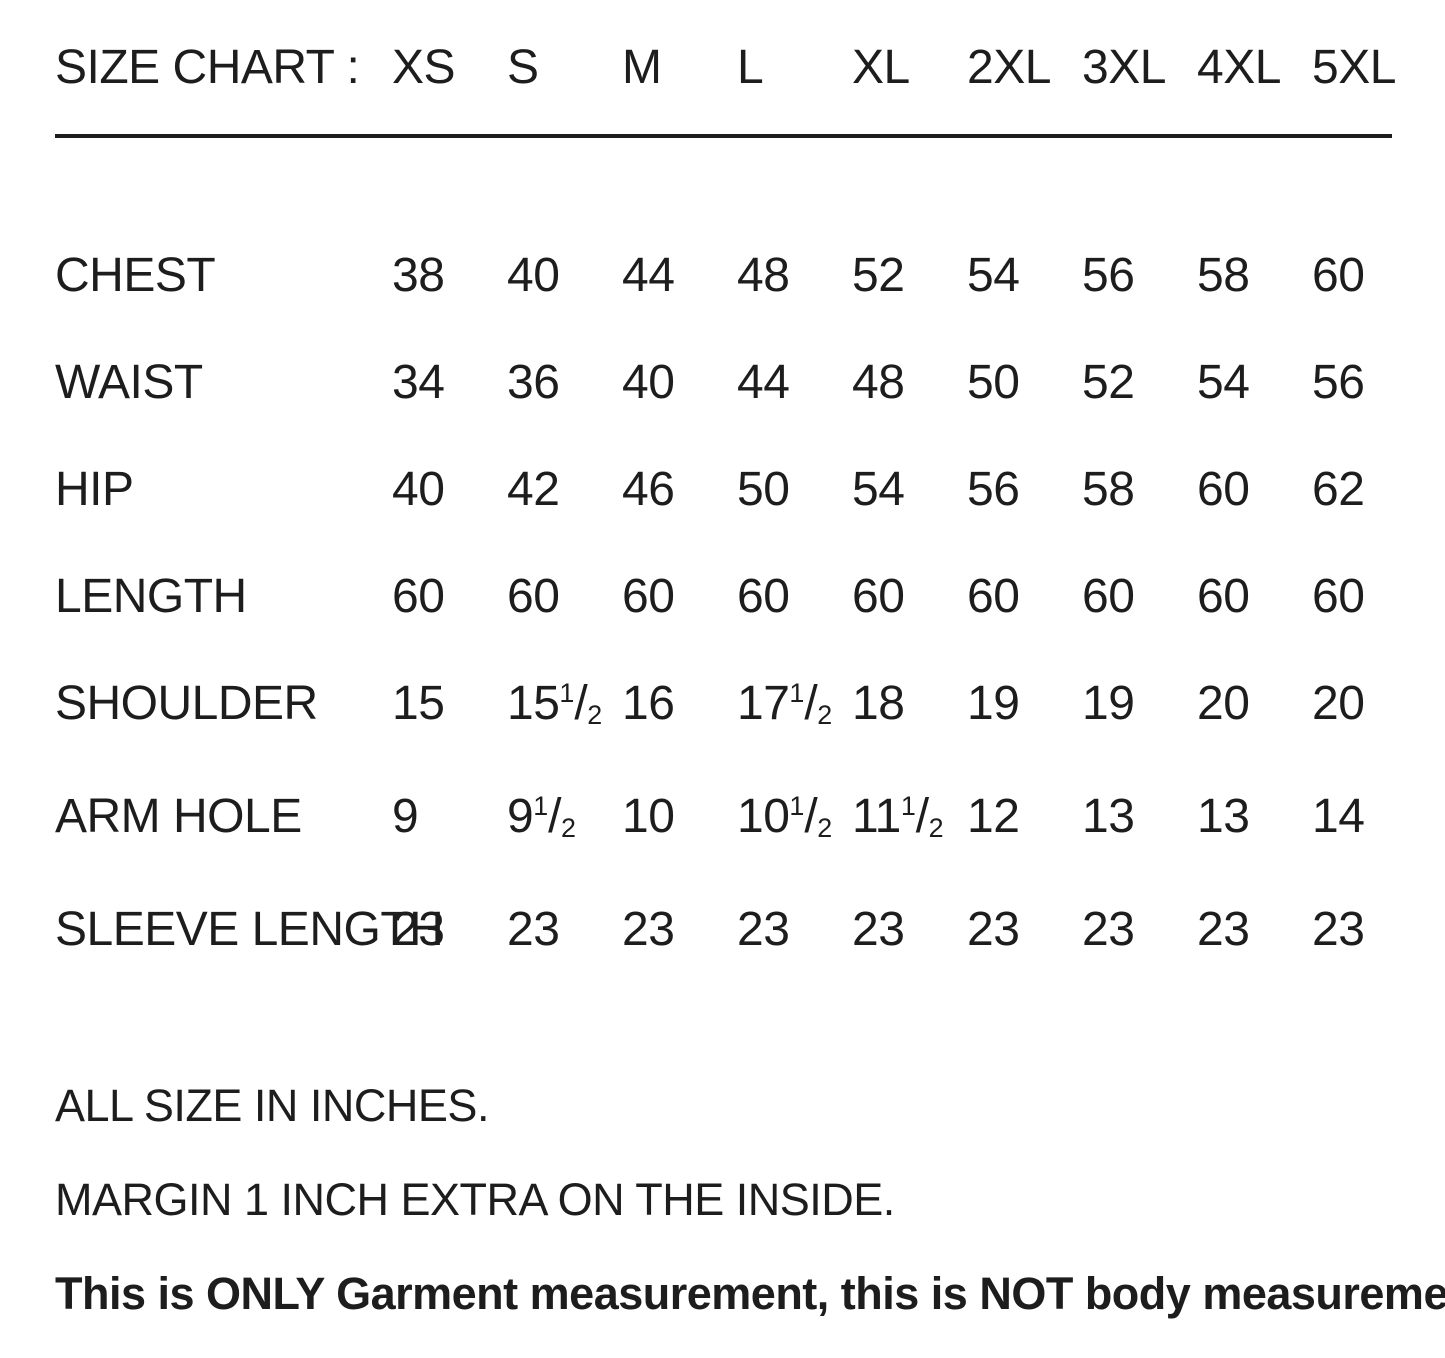 The height and width of the screenshot is (1358, 1445). I want to click on row-label: HIP, so click(94, 489).